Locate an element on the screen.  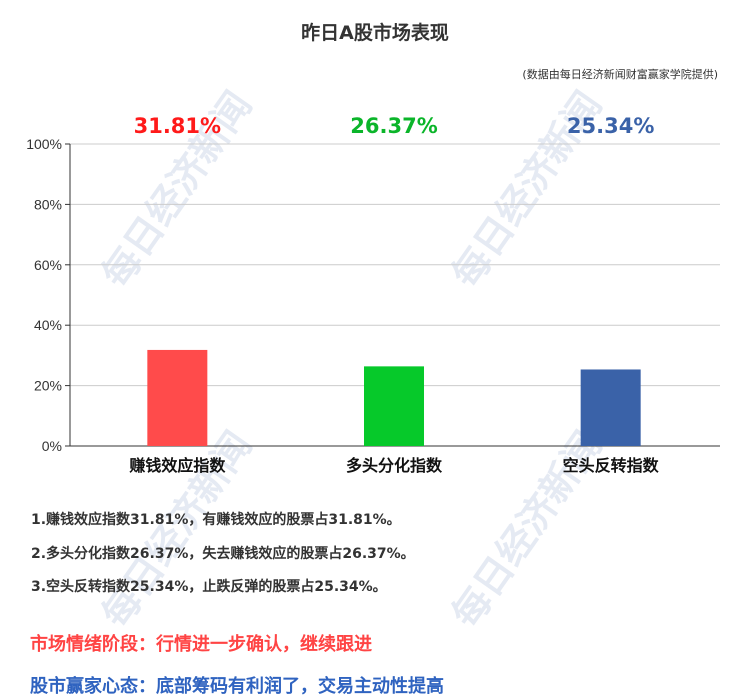
note-3: 3.空头反转指数25.34%，止跌反弹的股票占25.34%。 is located at coordinates (209, 587).